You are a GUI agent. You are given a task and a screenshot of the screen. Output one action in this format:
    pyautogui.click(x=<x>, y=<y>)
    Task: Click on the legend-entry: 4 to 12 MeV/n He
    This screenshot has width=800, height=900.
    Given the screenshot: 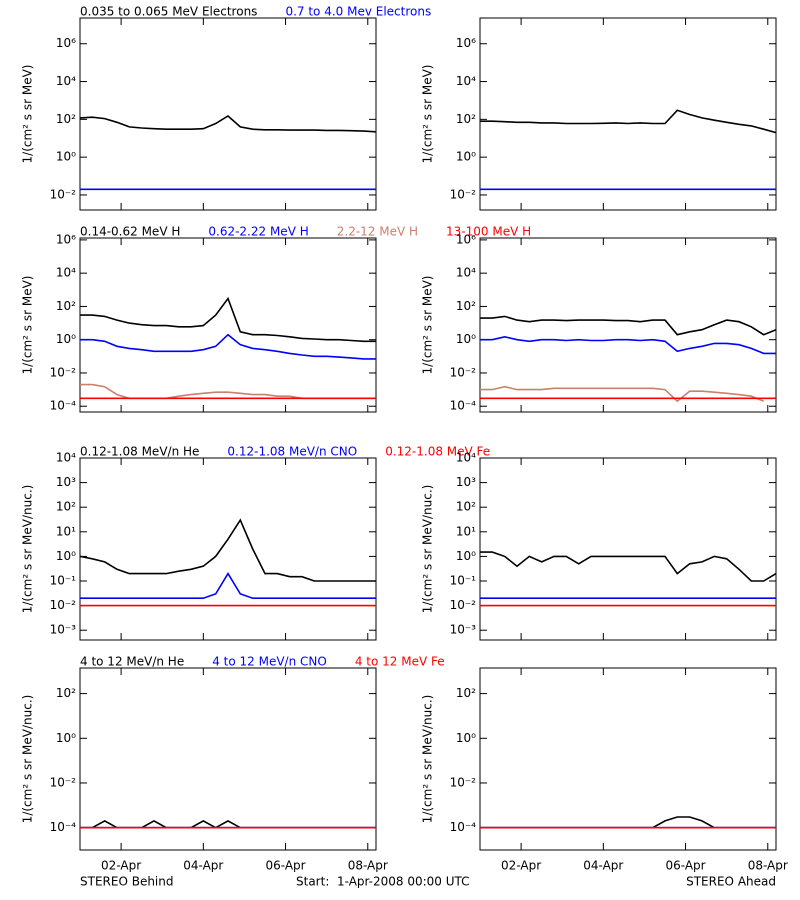 What is the action you would take?
    pyautogui.click(x=132, y=662)
    